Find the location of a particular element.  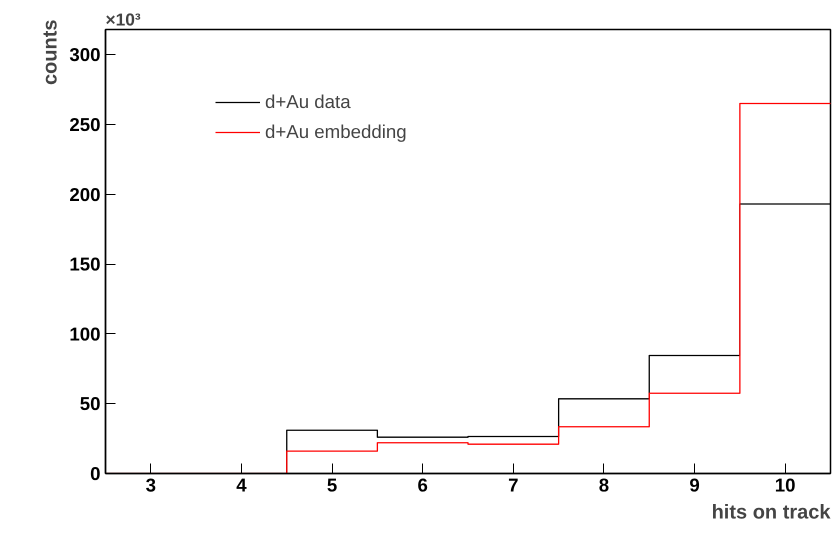

y-tick-label: 50 is located at coordinates (90, 403).